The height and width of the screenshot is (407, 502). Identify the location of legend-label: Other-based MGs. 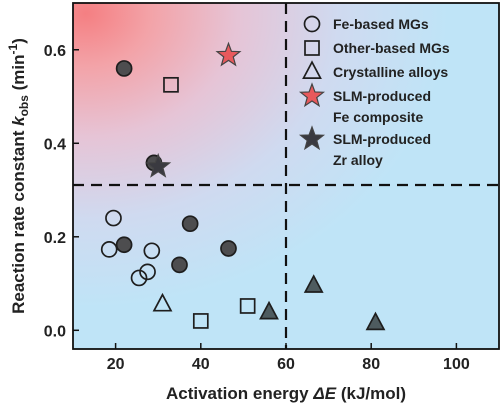
(391, 48).